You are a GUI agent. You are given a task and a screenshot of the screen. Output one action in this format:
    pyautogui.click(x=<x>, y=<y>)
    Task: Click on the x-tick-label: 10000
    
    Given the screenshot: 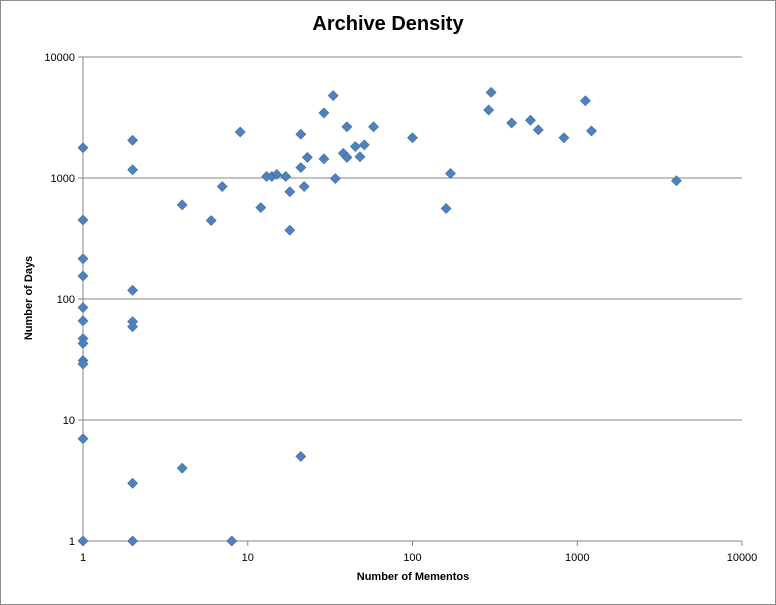 What is the action you would take?
    pyautogui.click(x=742, y=558)
    